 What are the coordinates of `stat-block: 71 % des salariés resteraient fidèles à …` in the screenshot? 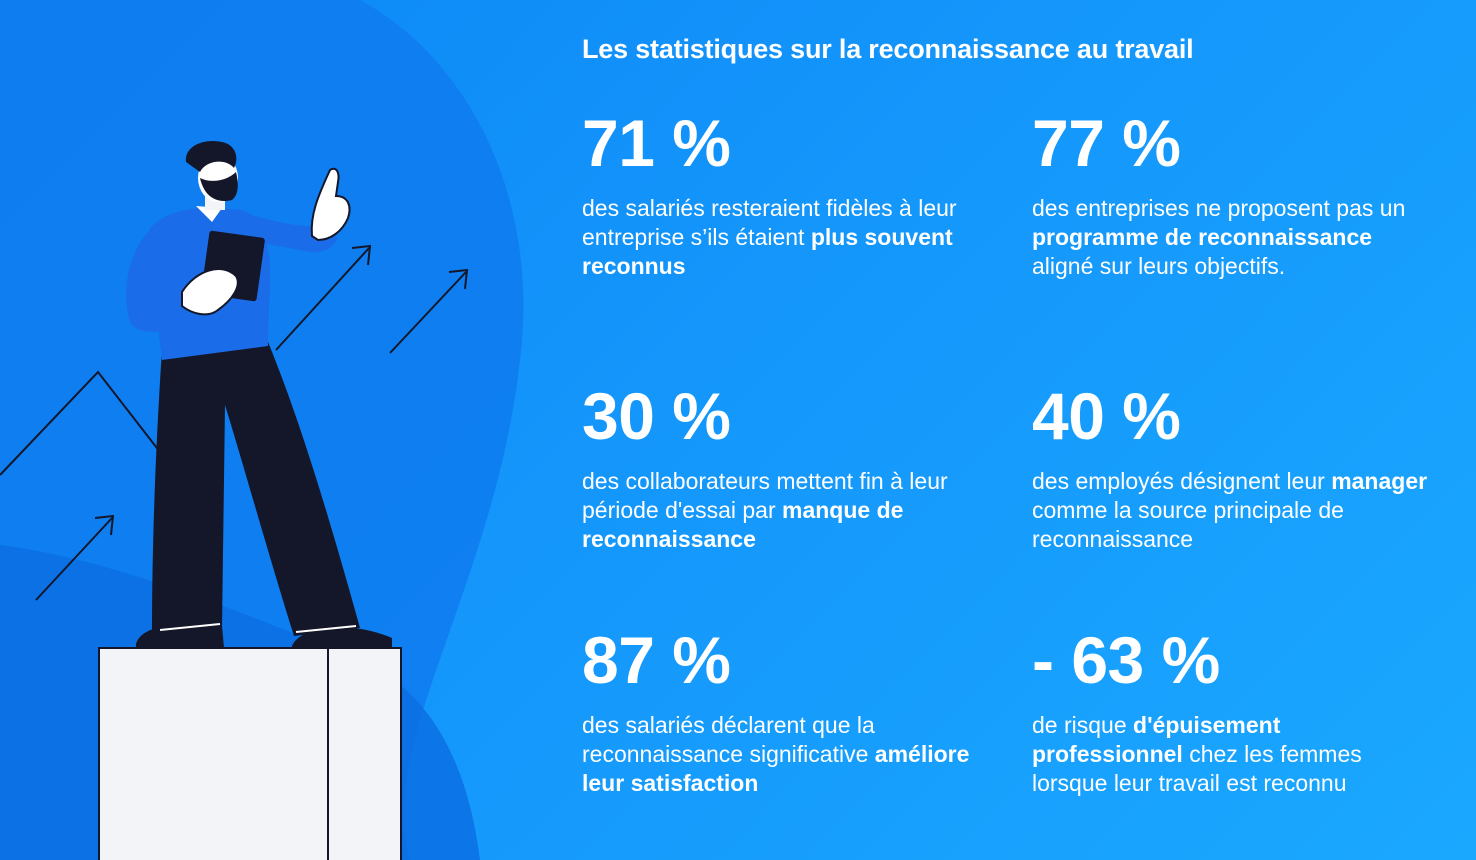 It's located at (782, 195).